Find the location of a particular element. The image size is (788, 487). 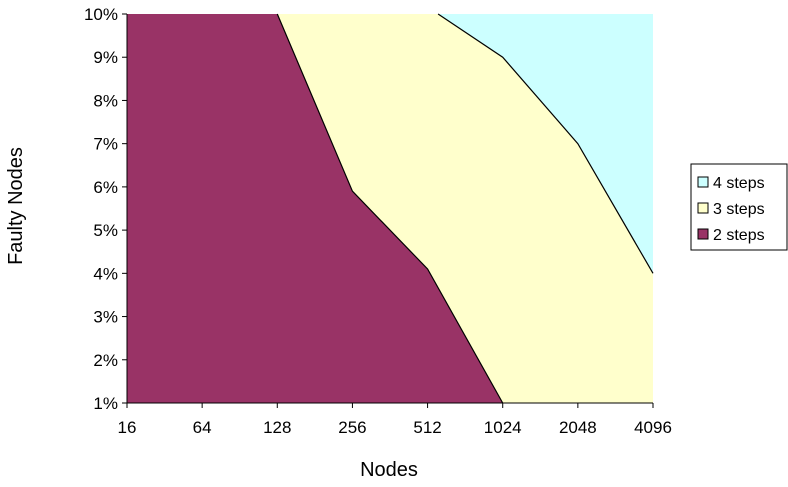

x-axis-title: Nodes is located at coordinates (389, 470).